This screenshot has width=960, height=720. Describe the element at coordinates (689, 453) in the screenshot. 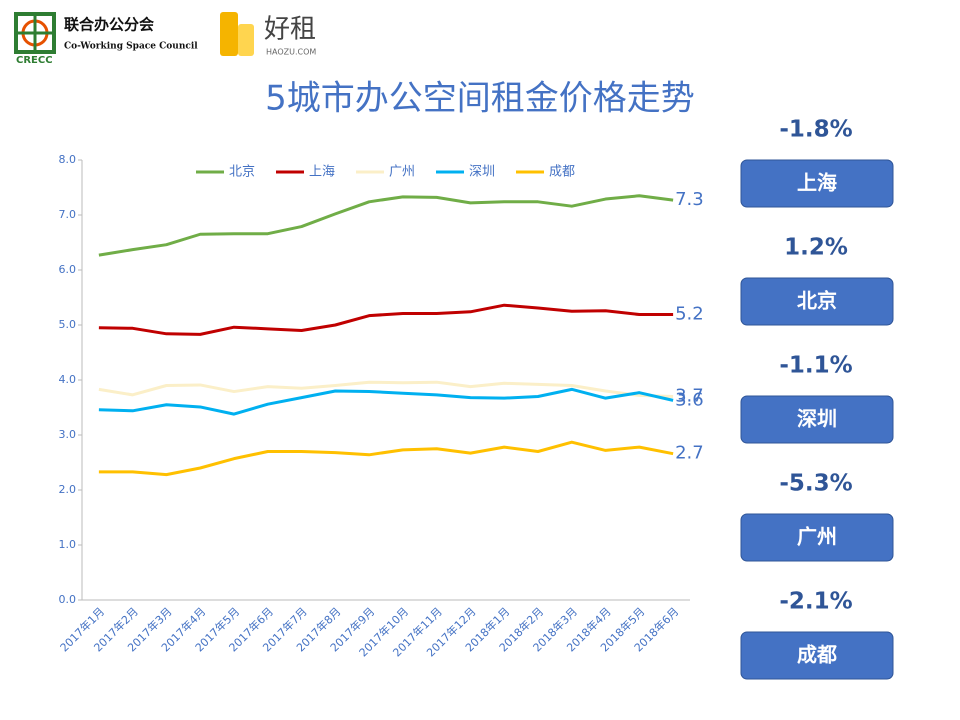

I see `data-label: 2.7` at that location.